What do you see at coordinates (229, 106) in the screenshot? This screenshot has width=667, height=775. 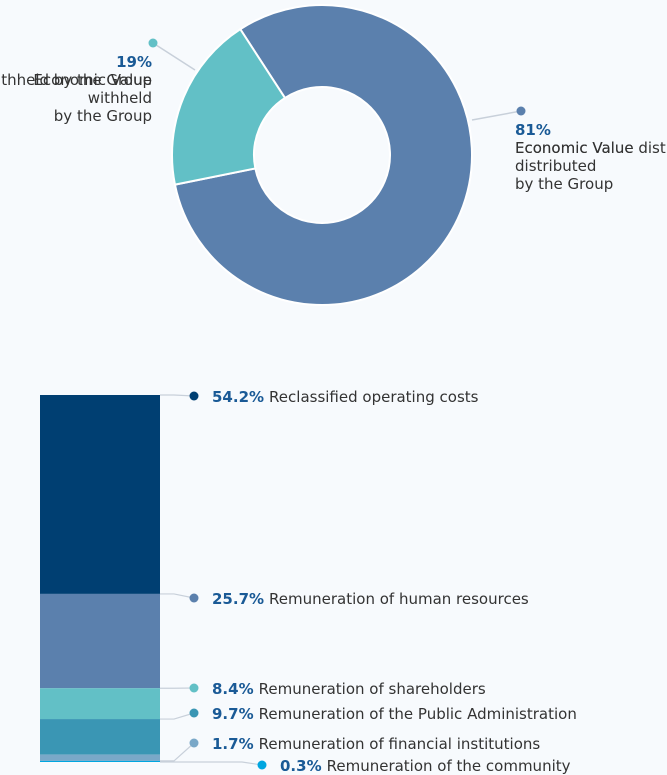 I see `donut-slice` at bounding box center [229, 106].